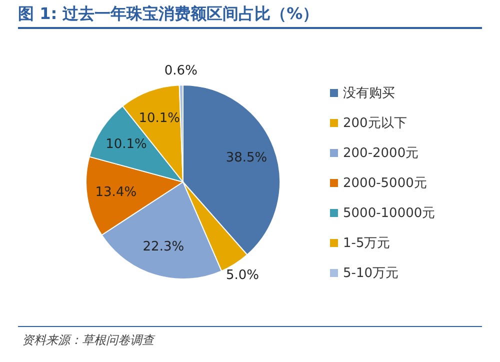 Image resolution: width=500 pixels, height=362 pixels. What do you see at coordinates (366, 243) in the screenshot?
I see `legend-label: 1-5万元` at bounding box center [366, 243].